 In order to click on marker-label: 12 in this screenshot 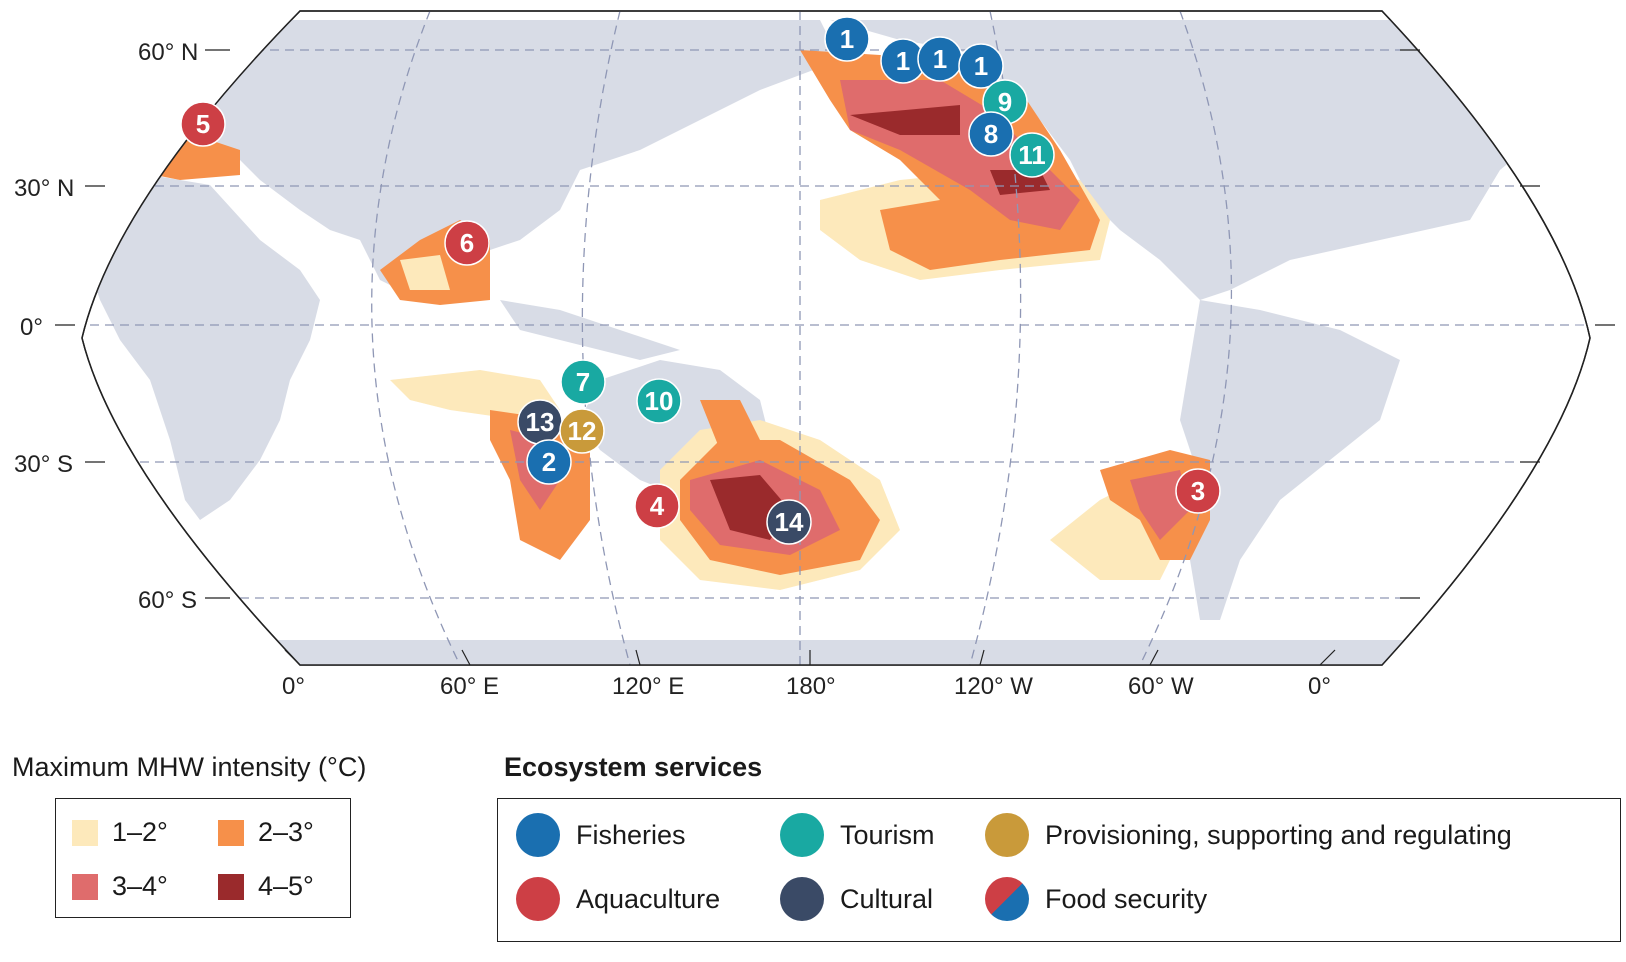, I will do `click(582, 431)`.